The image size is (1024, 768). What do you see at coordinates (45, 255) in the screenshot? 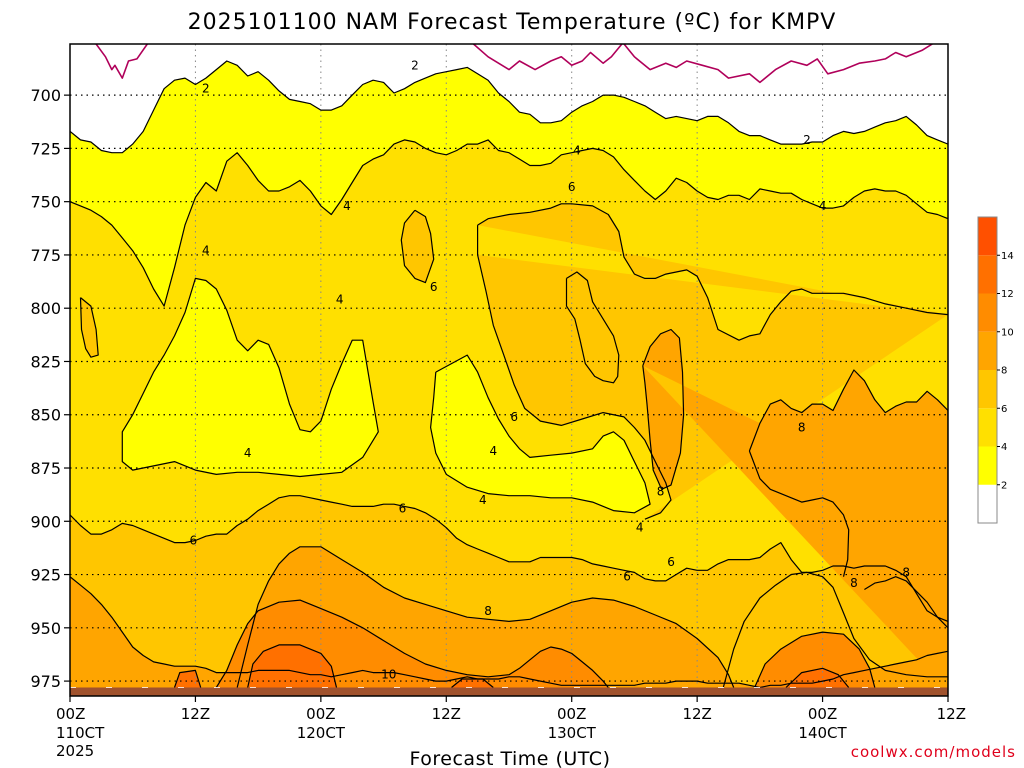
I see `y-tick-label: 775` at bounding box center [45, 255].